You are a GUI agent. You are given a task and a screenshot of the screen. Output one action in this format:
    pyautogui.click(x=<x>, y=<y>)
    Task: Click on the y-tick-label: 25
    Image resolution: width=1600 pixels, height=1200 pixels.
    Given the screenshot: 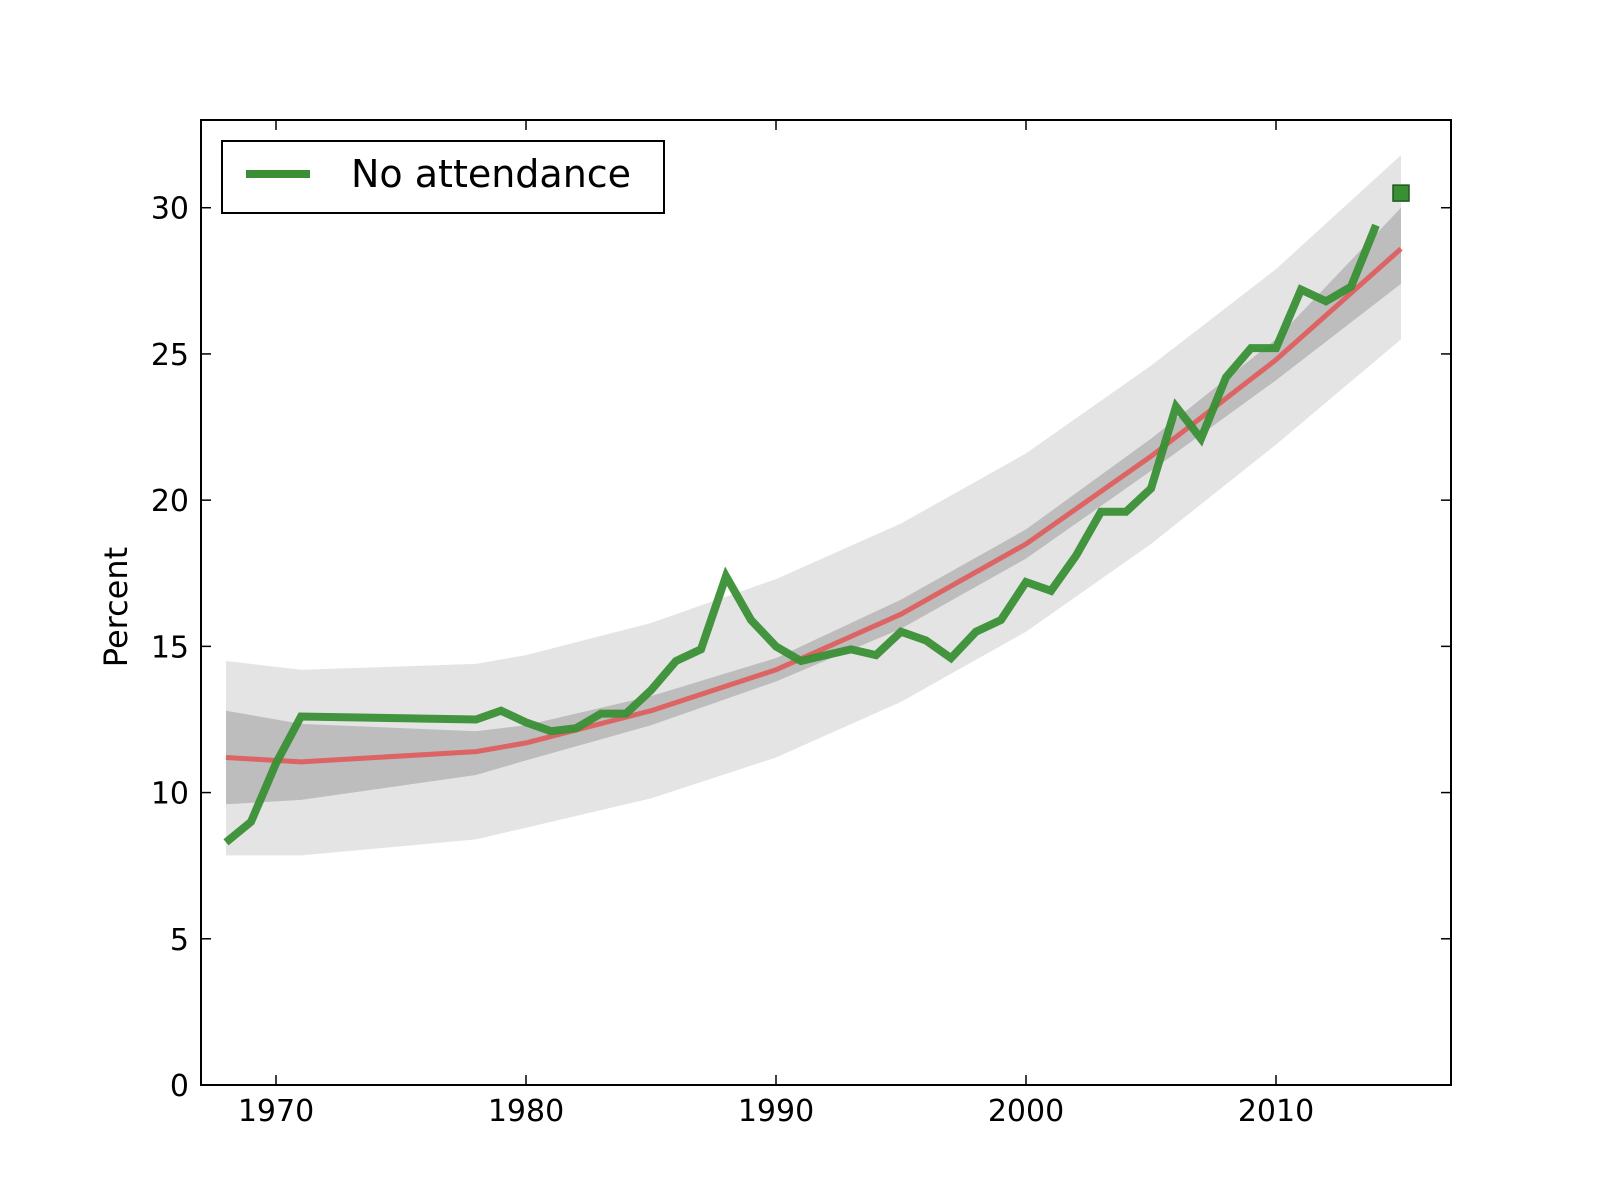 What is the action you would take?
    pyautogui.click(x=170, y=355)
    